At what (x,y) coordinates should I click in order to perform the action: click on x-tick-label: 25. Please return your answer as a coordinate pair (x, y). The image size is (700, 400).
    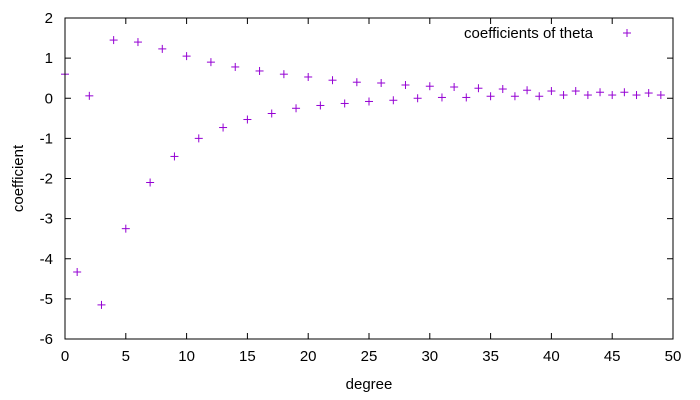
    Looking at the image, I should click on (369, 356).